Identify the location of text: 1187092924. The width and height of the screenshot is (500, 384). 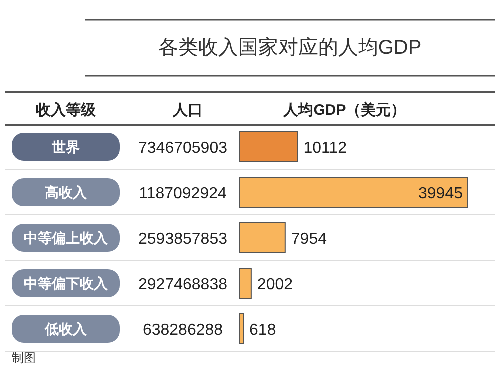
(183, 194).